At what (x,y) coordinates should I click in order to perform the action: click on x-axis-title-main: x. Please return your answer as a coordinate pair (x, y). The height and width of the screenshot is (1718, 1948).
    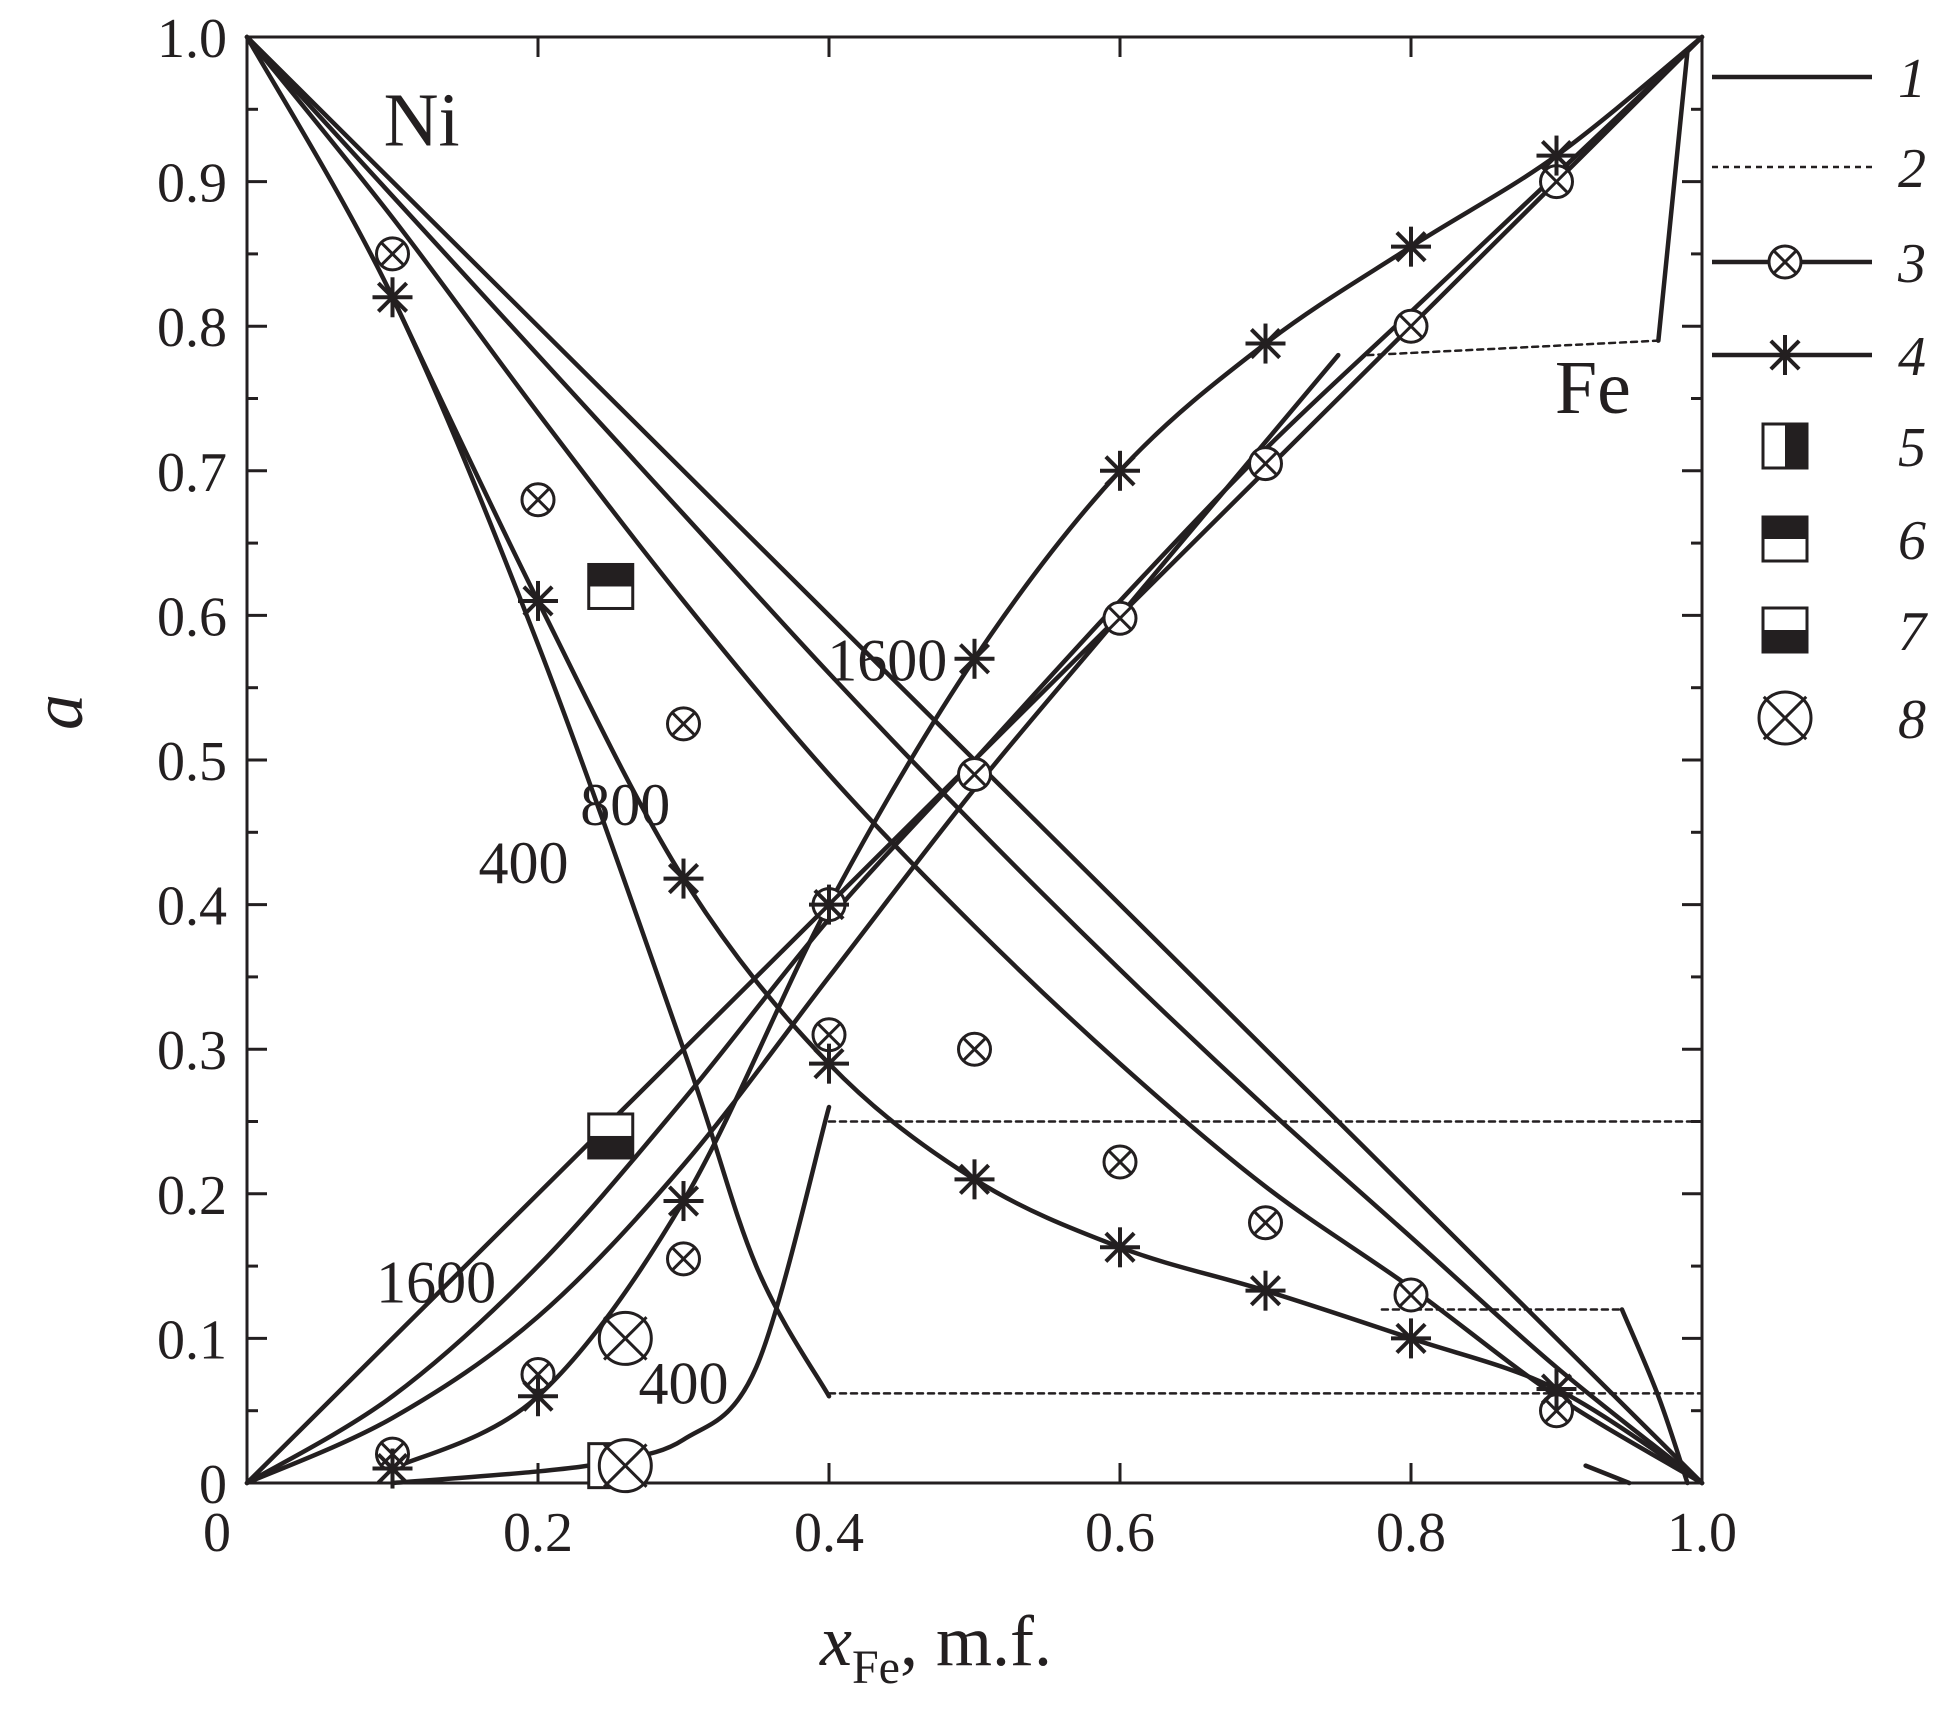
    Looking at the image, I should click on (835, 1641).